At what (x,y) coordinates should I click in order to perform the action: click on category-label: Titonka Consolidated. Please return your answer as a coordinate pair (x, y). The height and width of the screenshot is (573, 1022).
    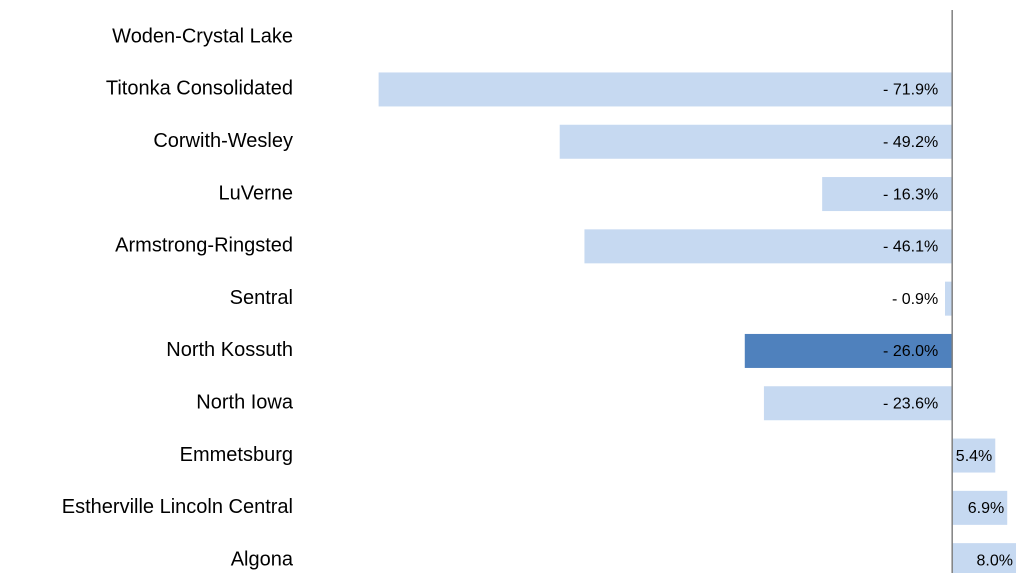
    Looking at the image, I should click on (199, 89).